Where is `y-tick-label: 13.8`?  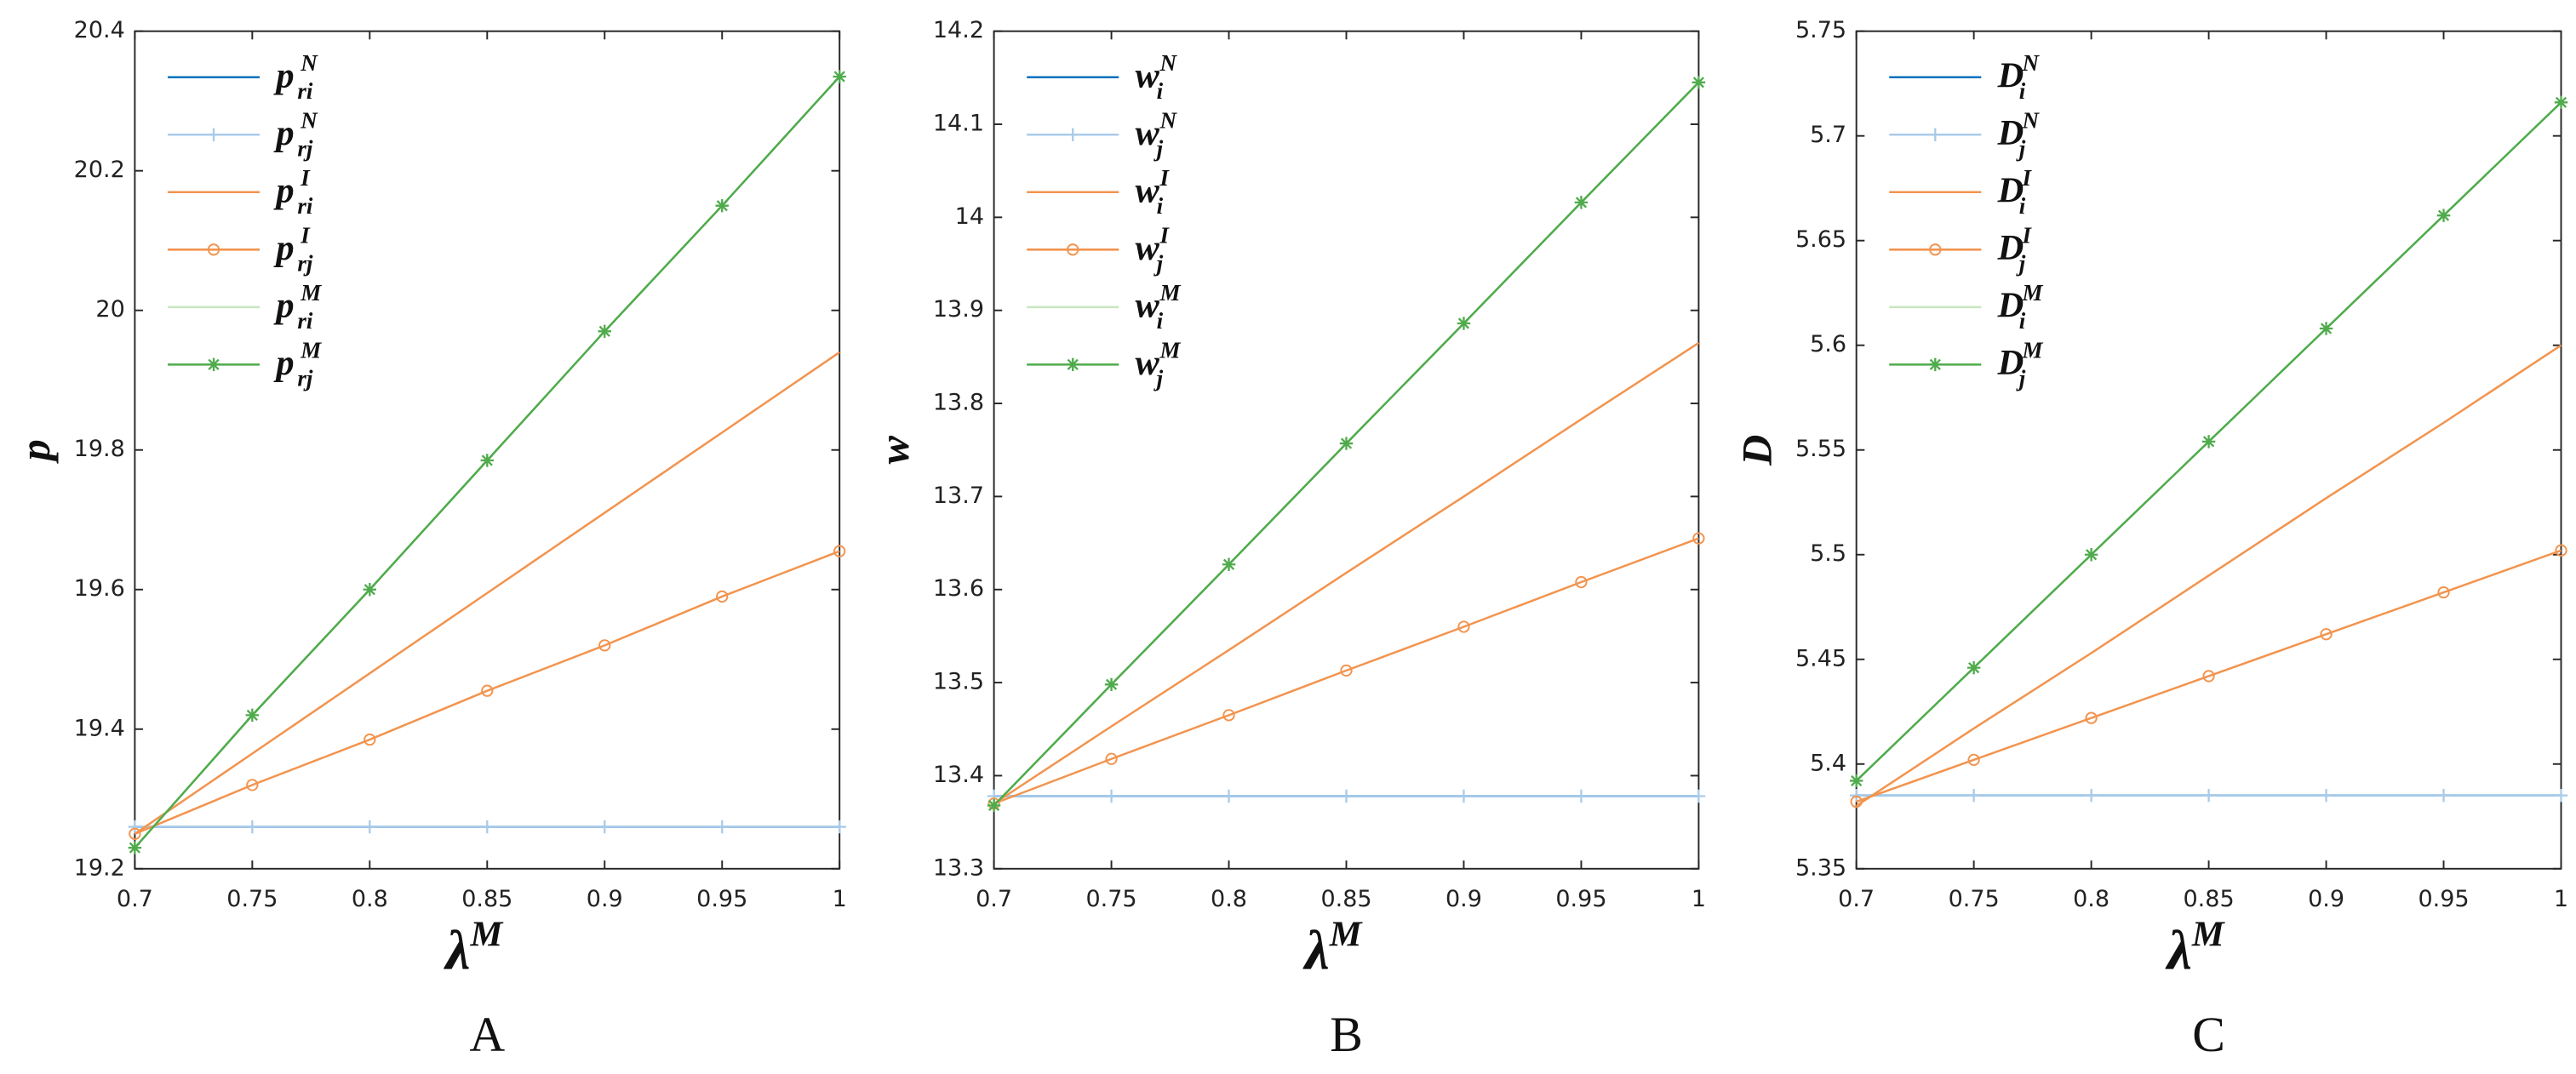
y-tick-label: 13.8 is located at coordinates (959, 403).